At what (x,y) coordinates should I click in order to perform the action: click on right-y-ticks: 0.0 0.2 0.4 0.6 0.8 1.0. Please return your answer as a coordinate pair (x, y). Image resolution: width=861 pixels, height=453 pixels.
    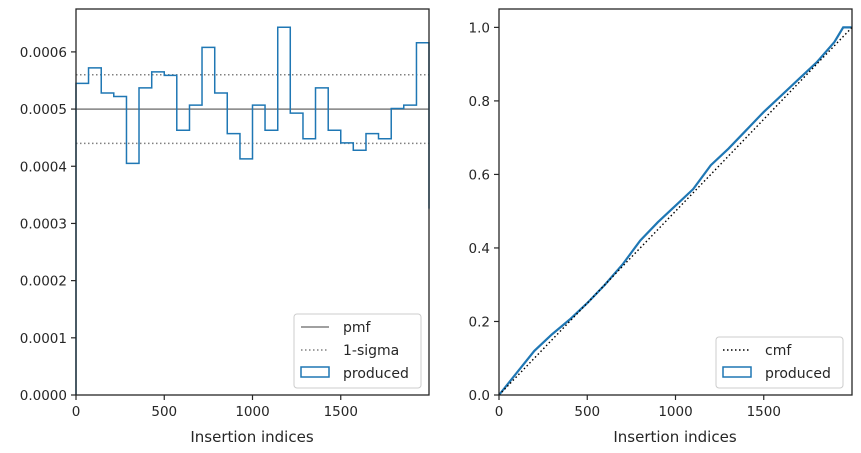
    Looking at the image, I should click on (484, 212).